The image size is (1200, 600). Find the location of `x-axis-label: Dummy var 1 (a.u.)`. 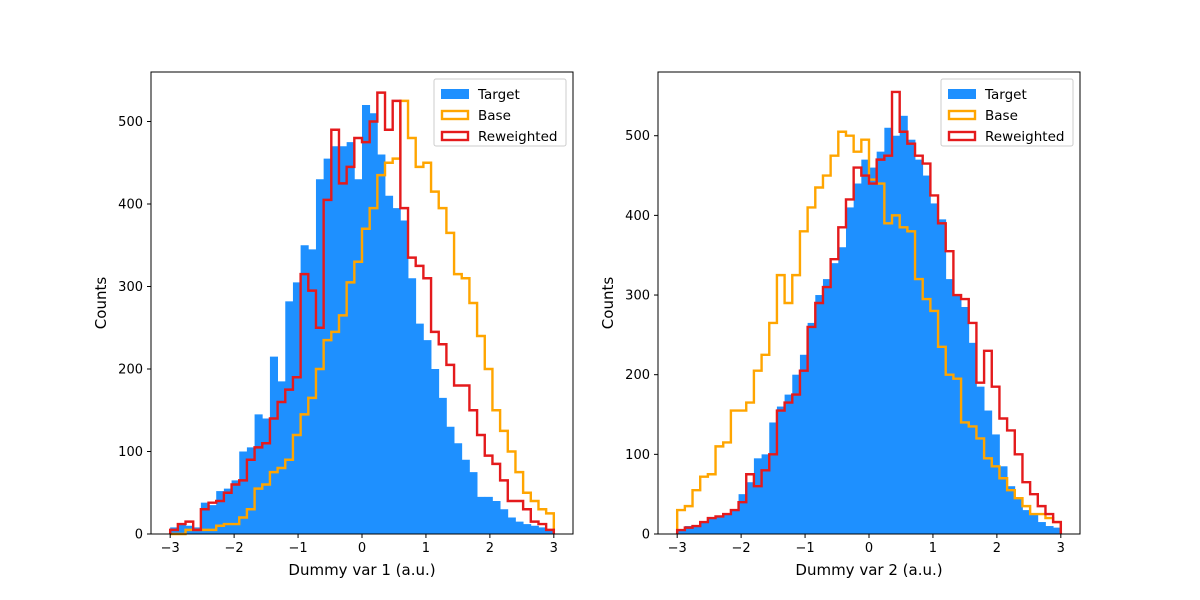

x-axis-label: Dummy var 1 (a.u.) is located at coordinates (361, 570).